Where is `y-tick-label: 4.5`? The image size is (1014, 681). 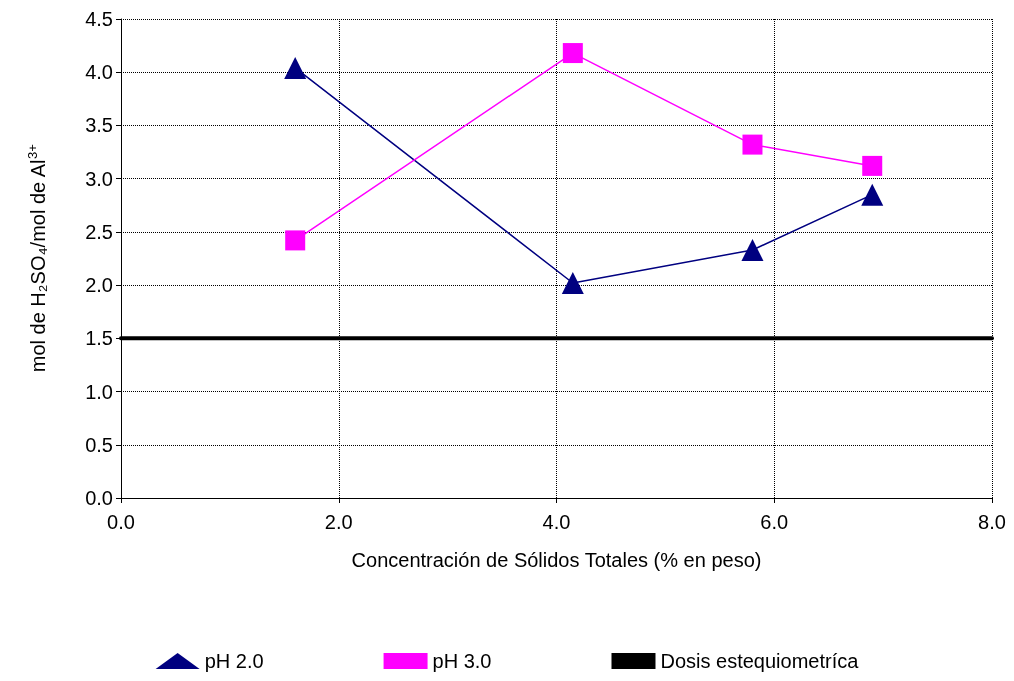 y-tick-label: 4.5 is located at coordinates (99, 19).